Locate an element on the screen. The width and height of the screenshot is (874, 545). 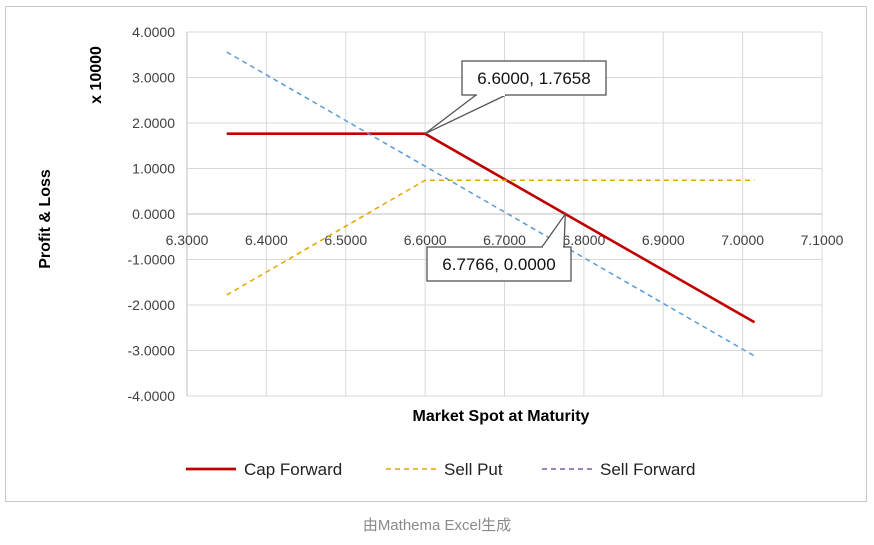
sell-put-line is located at coordinates (490, 237).